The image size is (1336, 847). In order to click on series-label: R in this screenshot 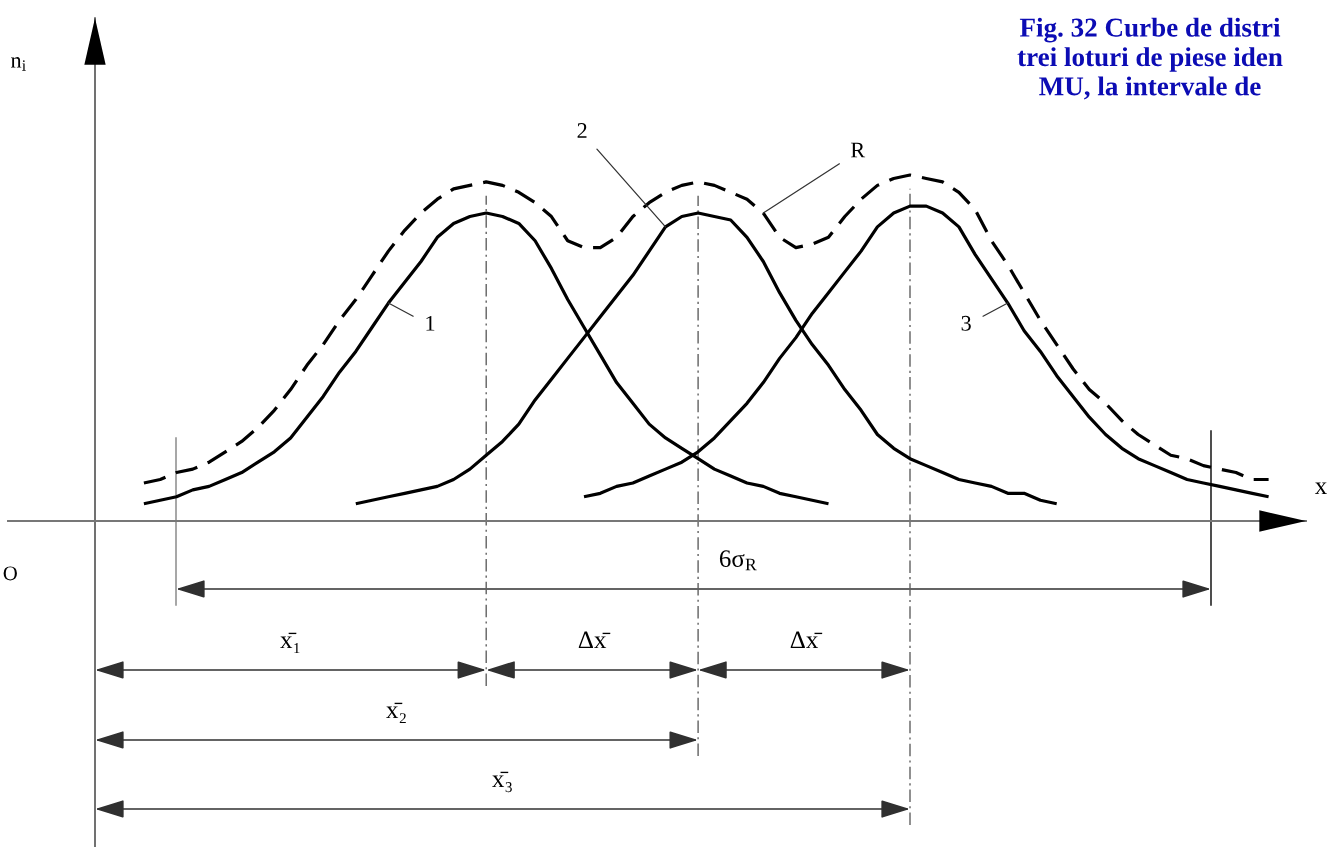, I will do `click(858, 150)`.